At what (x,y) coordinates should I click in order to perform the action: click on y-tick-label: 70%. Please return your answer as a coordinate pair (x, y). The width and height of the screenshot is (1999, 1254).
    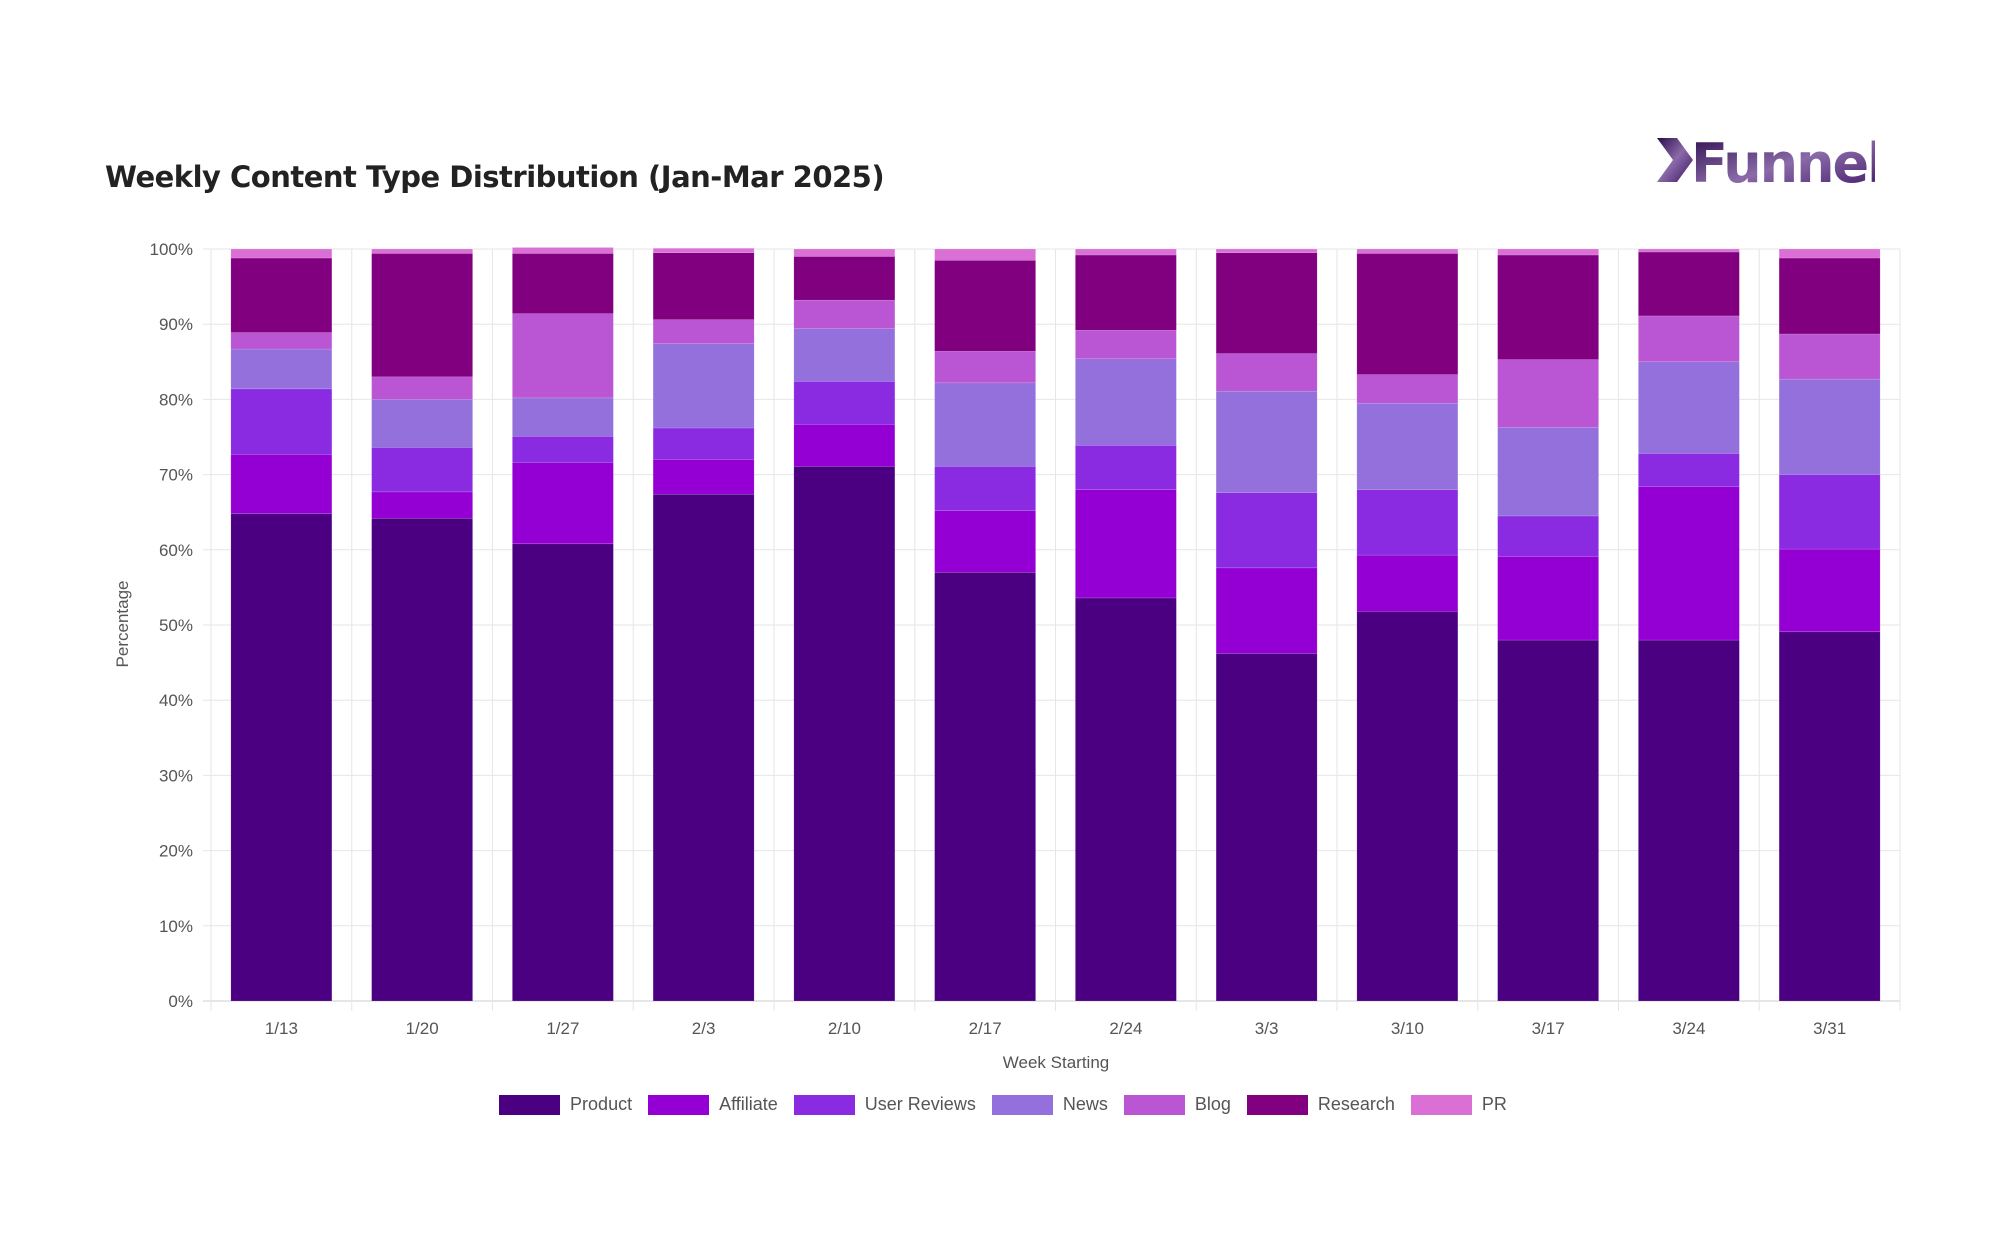
    Looking at the image, I should click on (176, 475).